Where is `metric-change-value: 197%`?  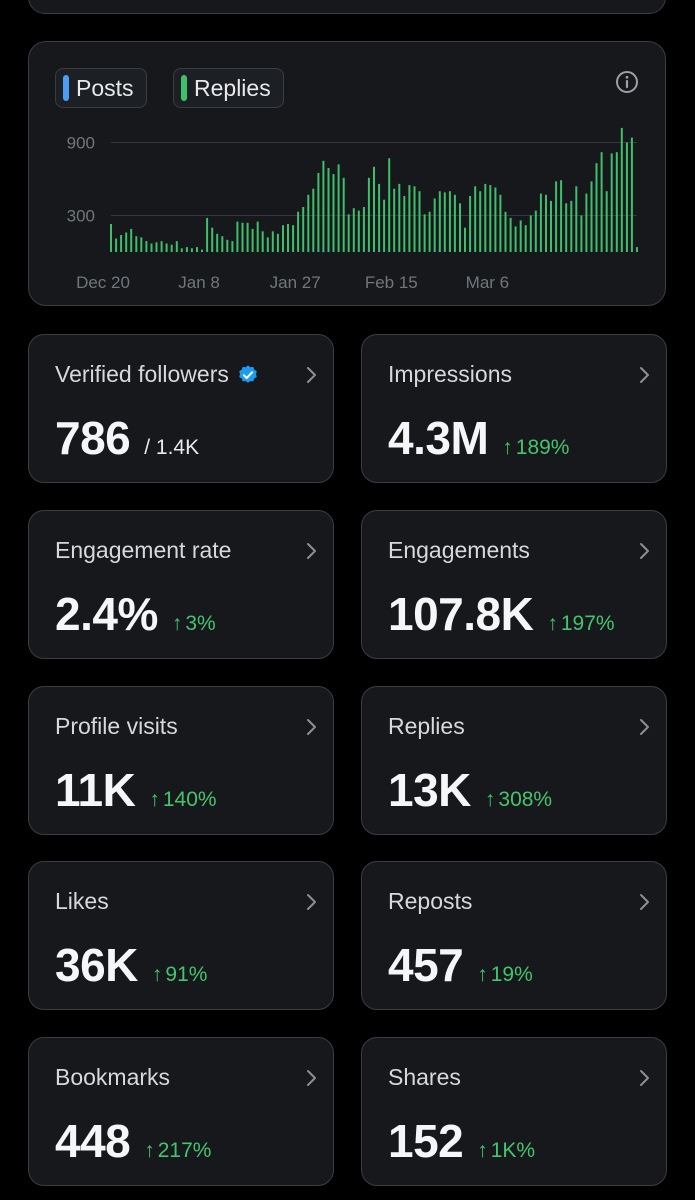
metric-change-value: 197% is located at coordinates (587, 623).